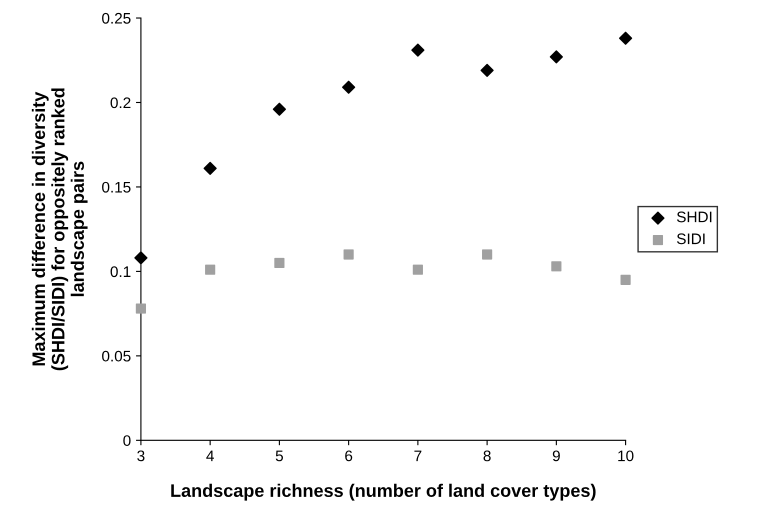 This screenshot has width=770, height=515. I want to click on x-tick-label: 5, so click(279, 456).